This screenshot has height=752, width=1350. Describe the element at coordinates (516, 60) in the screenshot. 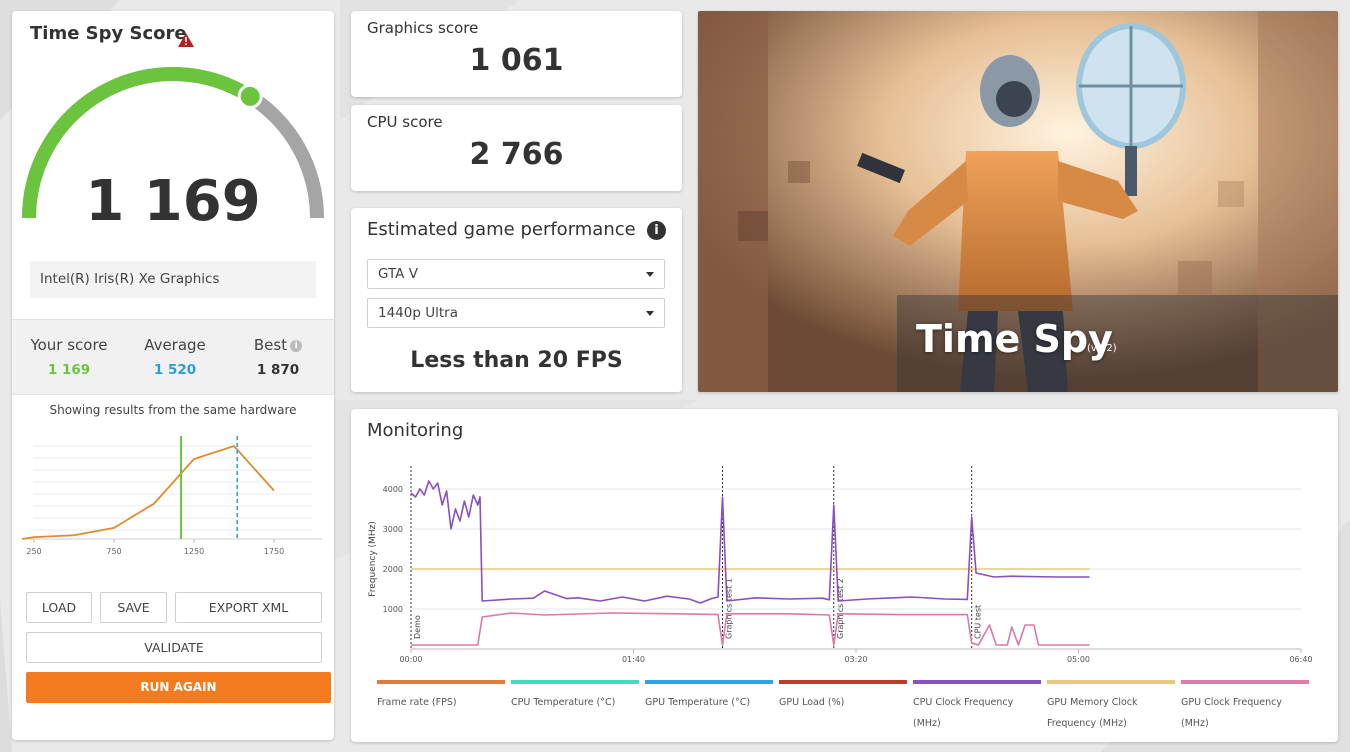

I see `graphics-score-value: 1 061` at that location.